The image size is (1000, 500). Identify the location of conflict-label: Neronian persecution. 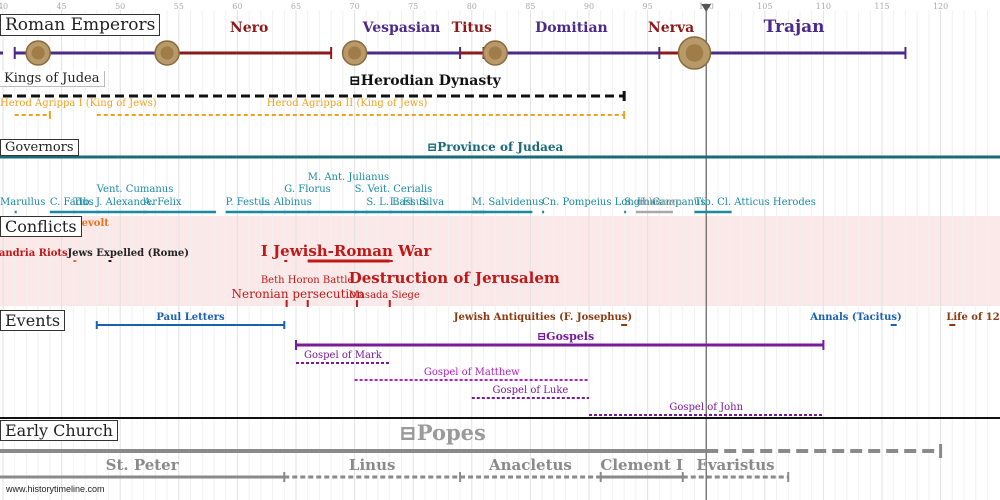
(298, 294).